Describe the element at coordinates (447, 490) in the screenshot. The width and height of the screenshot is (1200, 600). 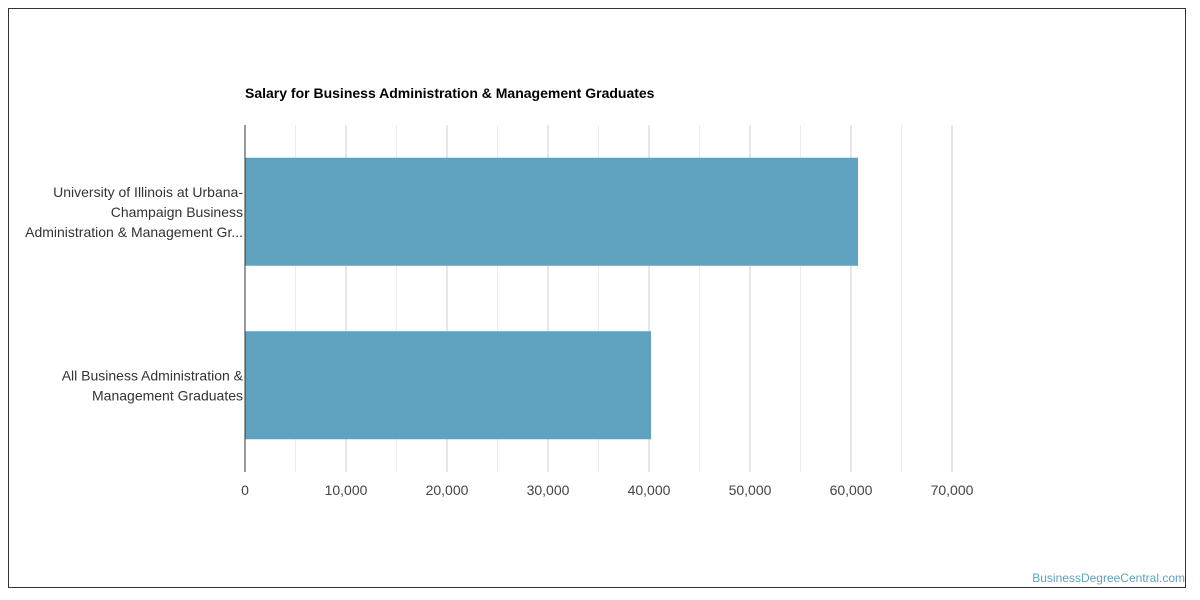
I see `x-tick-label: 20,000` at that location.